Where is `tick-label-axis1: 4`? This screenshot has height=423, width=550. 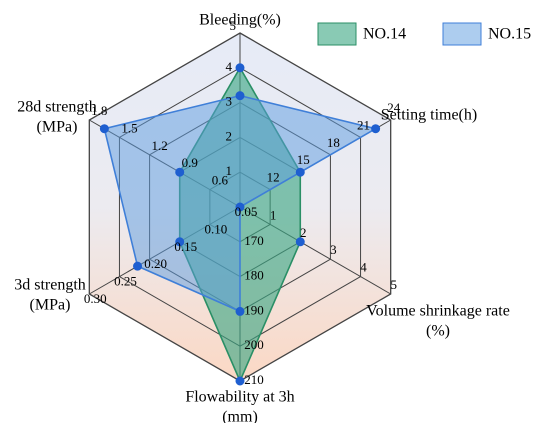
tick-label-axis1: 4 is located at coordinates (229, 66).